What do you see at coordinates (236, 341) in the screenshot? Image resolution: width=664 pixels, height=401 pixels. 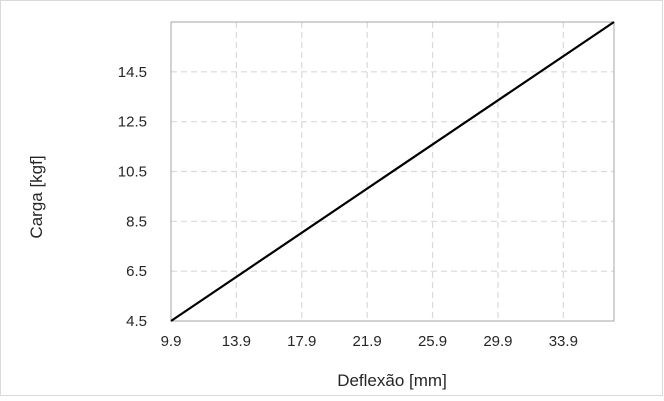 I see `x-tick-label: 13.9` at bounding box center [236, 341].